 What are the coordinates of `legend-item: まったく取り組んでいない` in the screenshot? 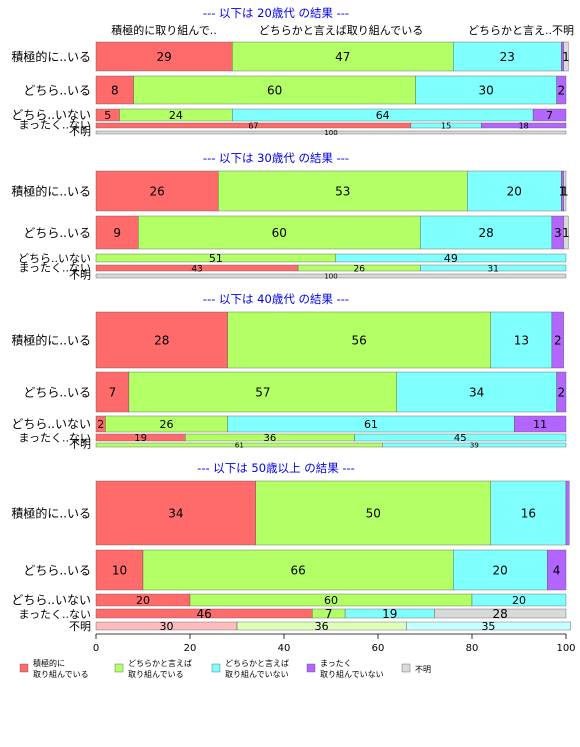 It's located at (345, 669).